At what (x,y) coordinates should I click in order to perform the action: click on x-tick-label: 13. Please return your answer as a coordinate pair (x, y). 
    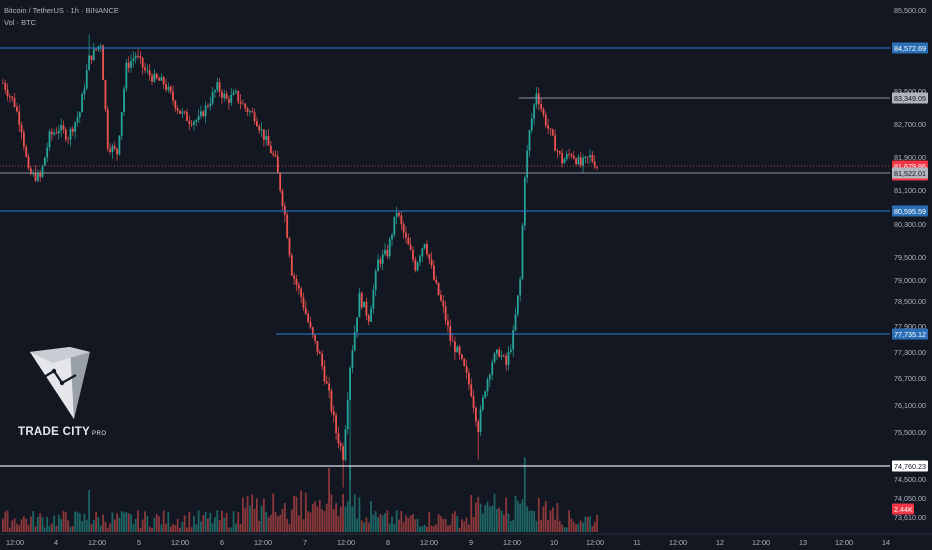
    Looking at the image, I should click on (803, 542).